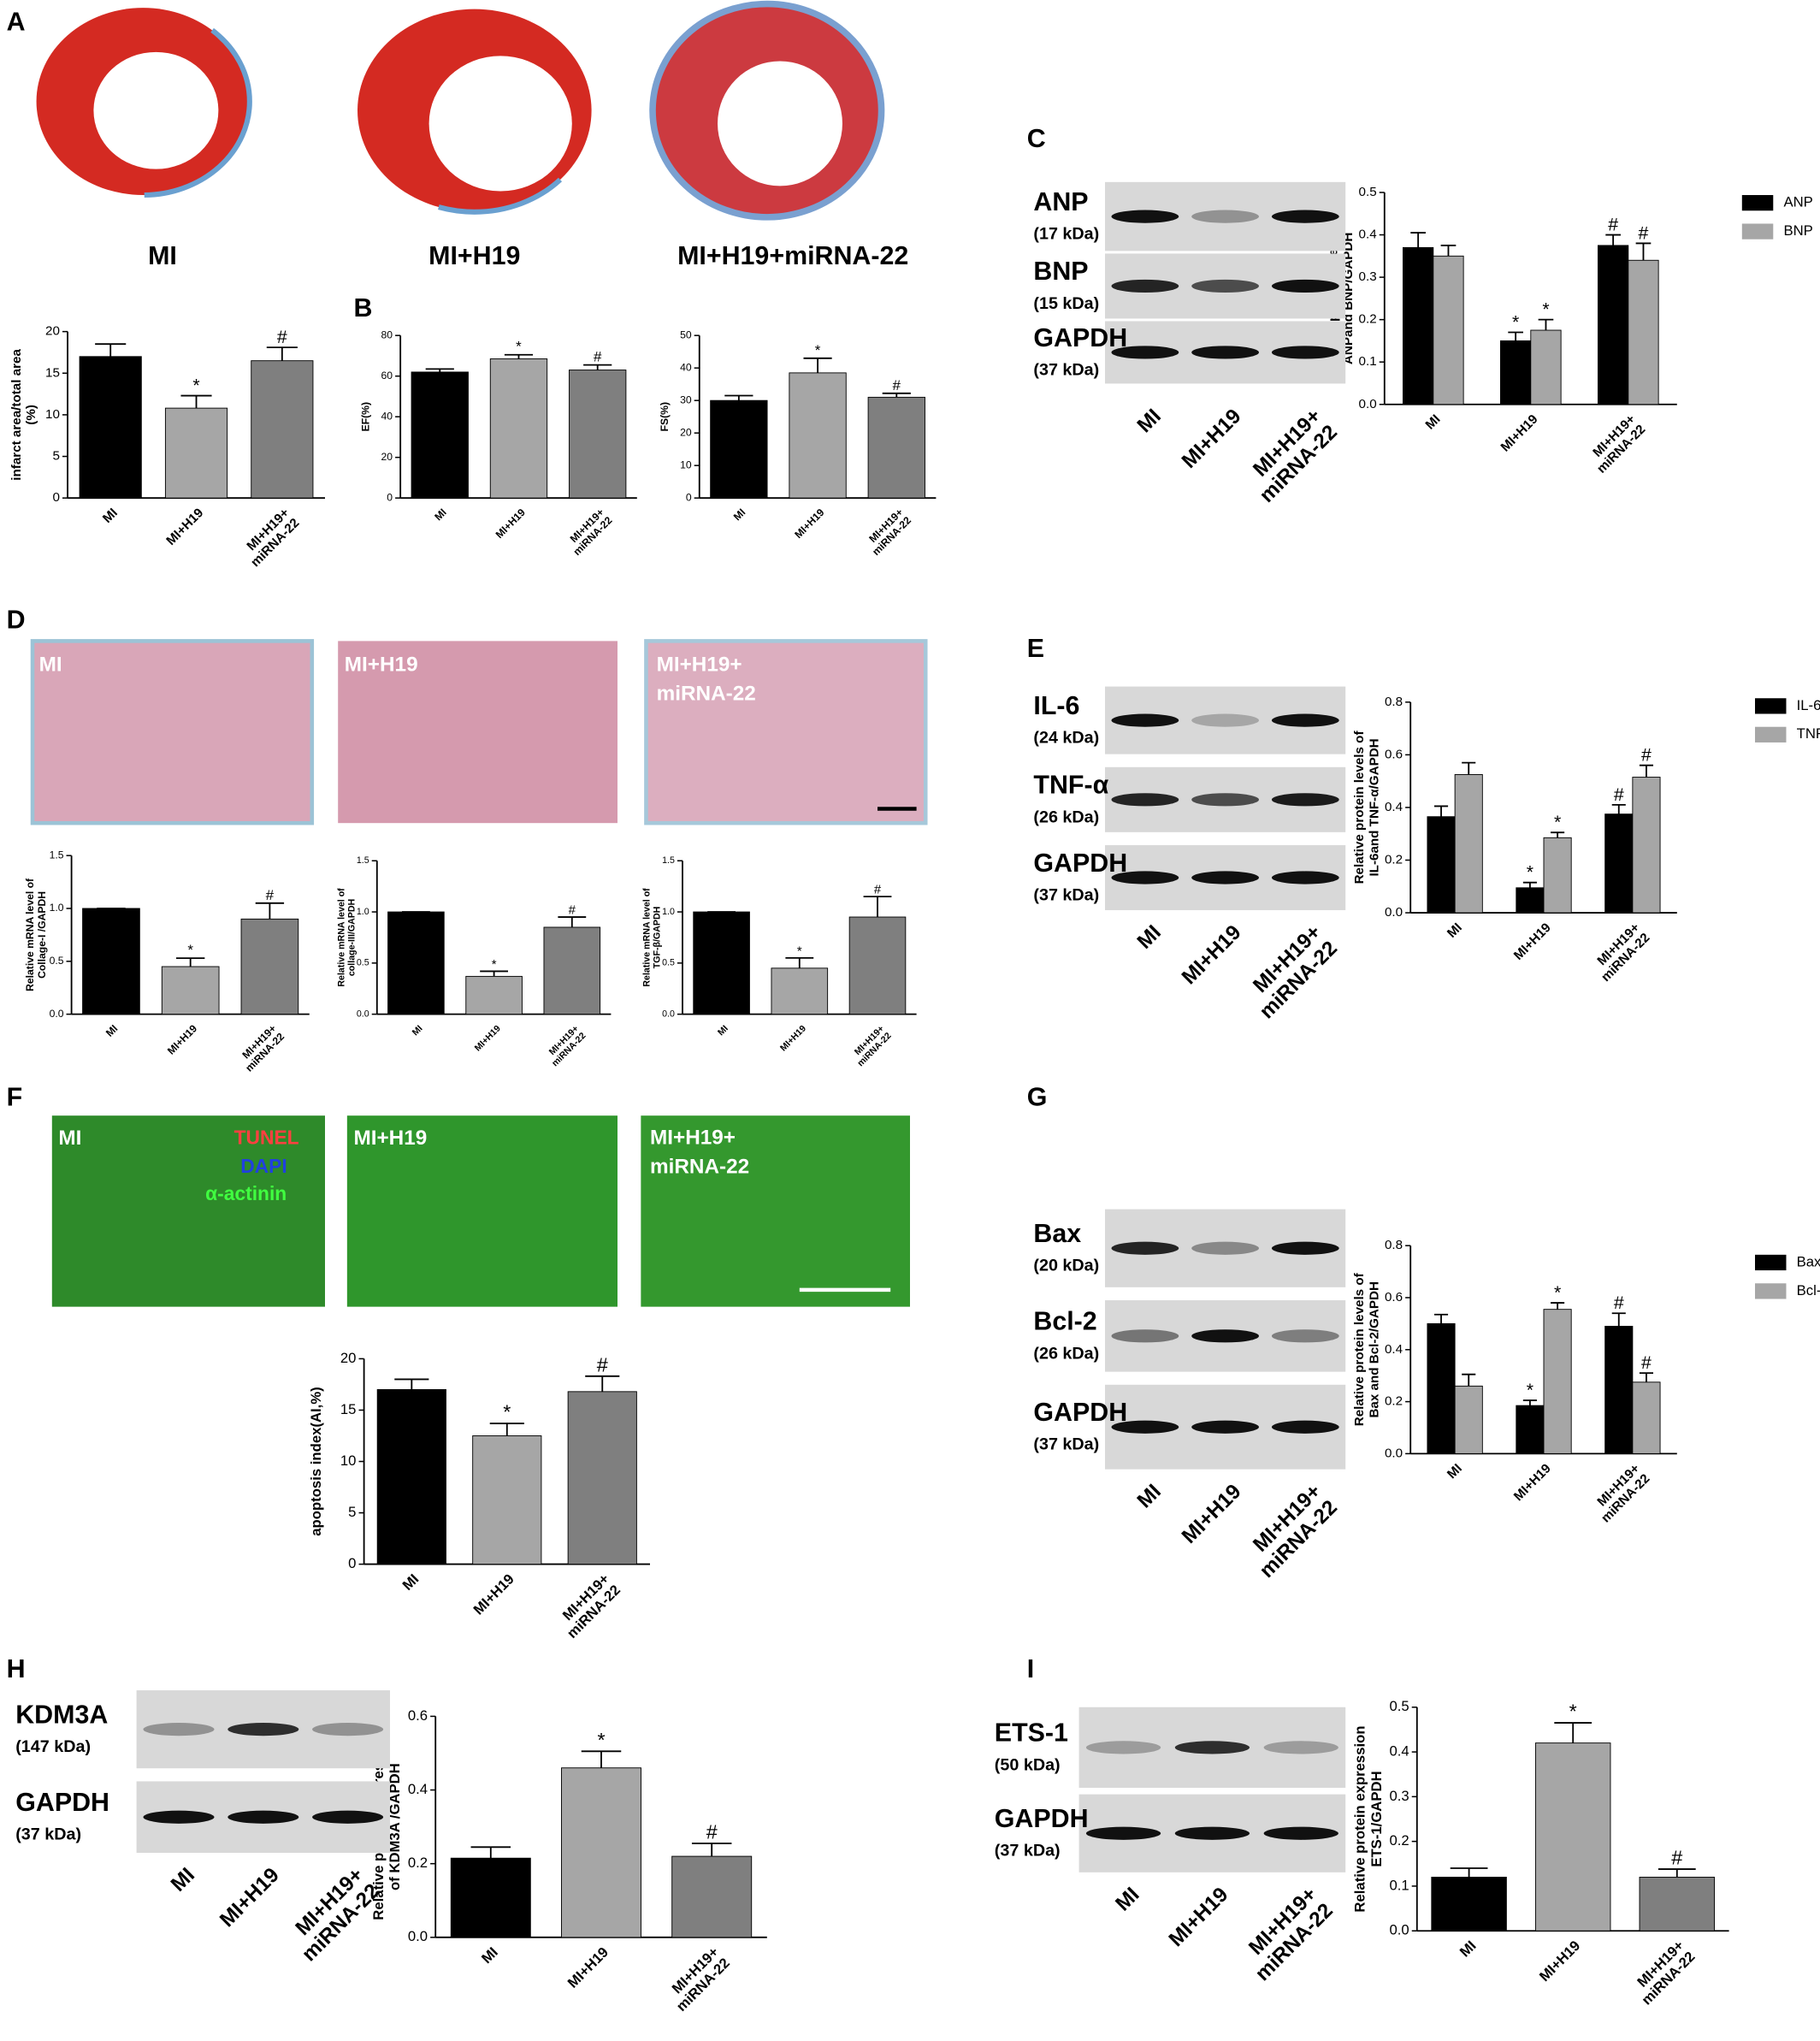 The image size is (1820, 2041). I want to click on legend-label: IL-6, so click(1808, 705).